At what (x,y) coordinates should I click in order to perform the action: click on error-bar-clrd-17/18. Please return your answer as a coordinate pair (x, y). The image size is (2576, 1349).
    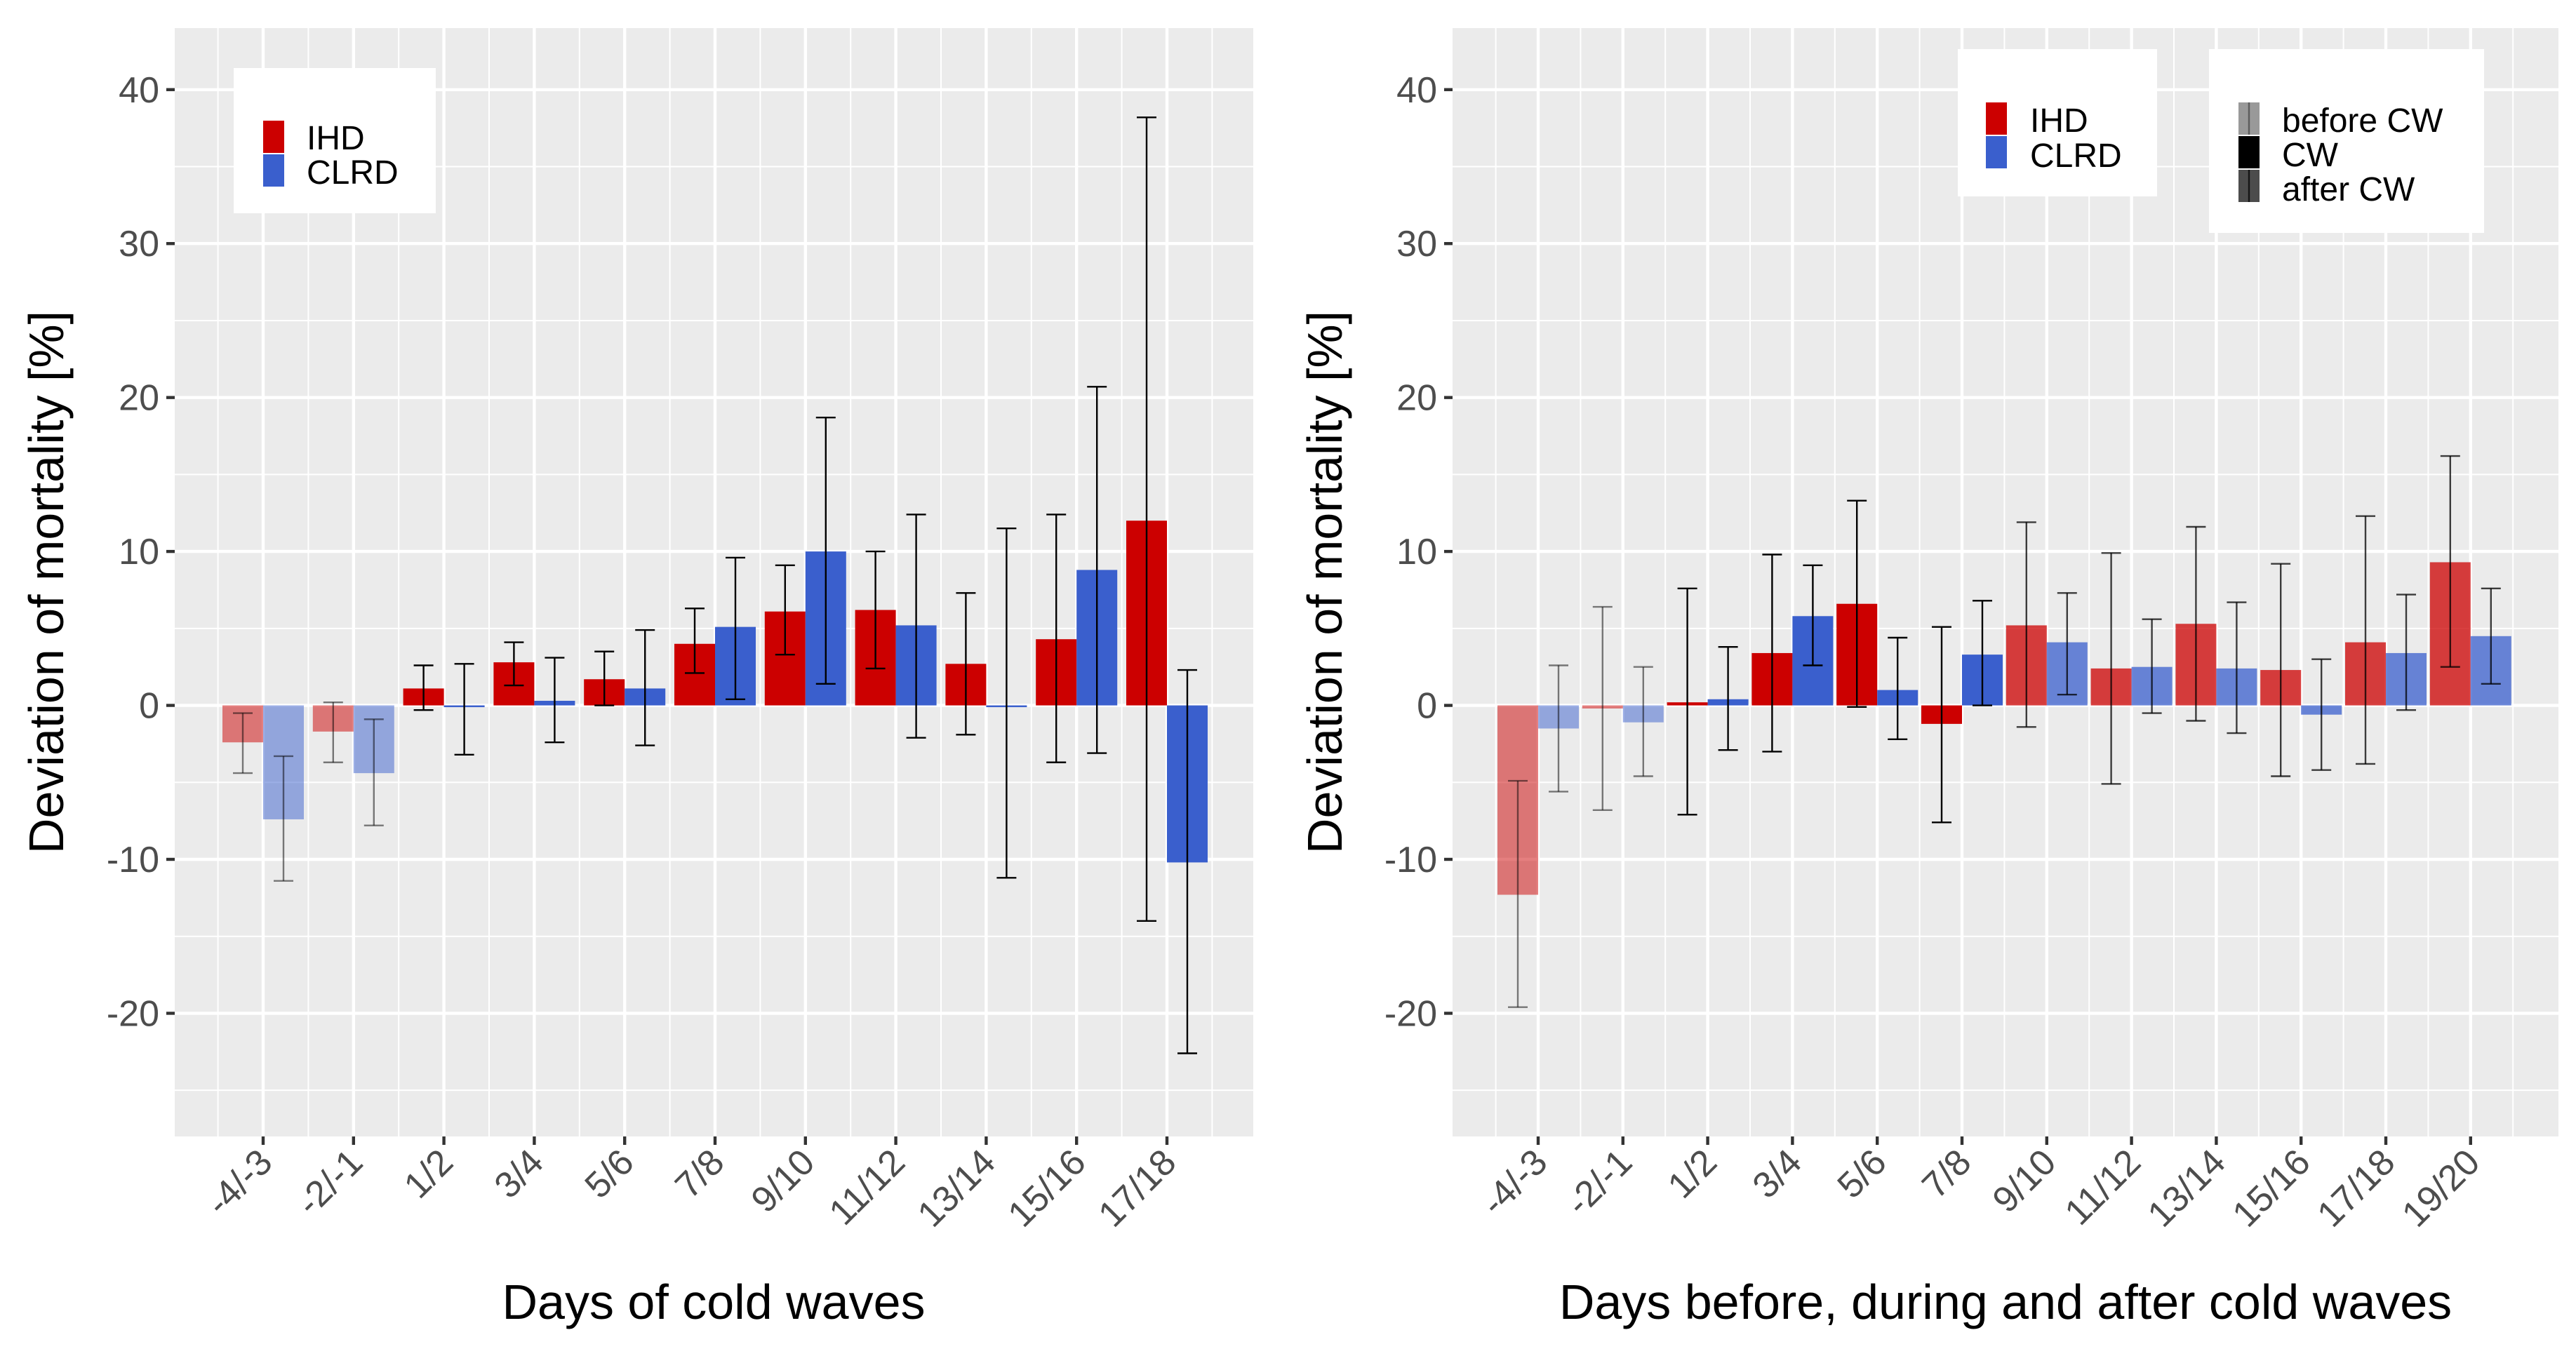
    Looking at the image, I should click on (1187, 861).